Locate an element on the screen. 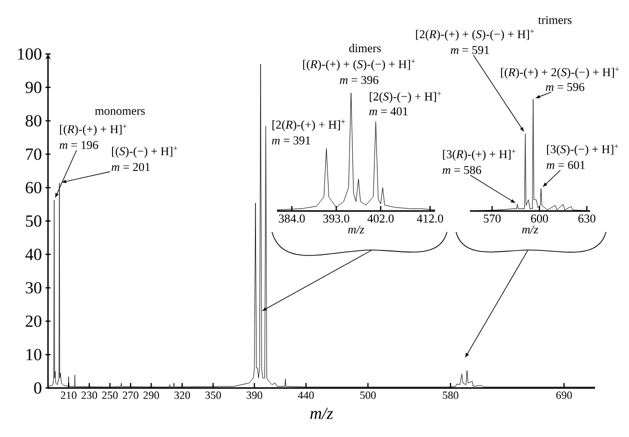 The width and height of the screenshot is (629, 437). annotation: [2(R)-(+) + H]$^{+}$ is located at coordinates (308, 126).